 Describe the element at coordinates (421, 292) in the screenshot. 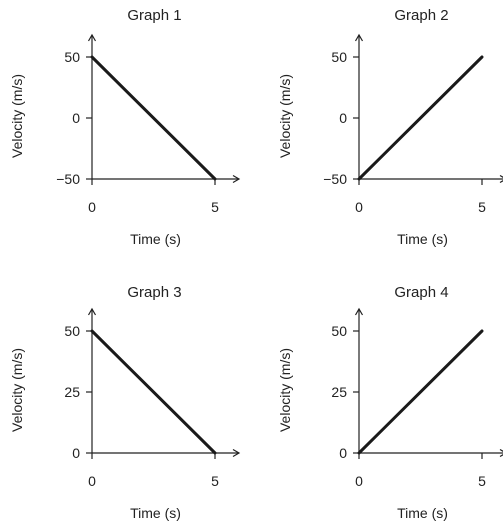

I see `chart-title: Graph 4` at that location.